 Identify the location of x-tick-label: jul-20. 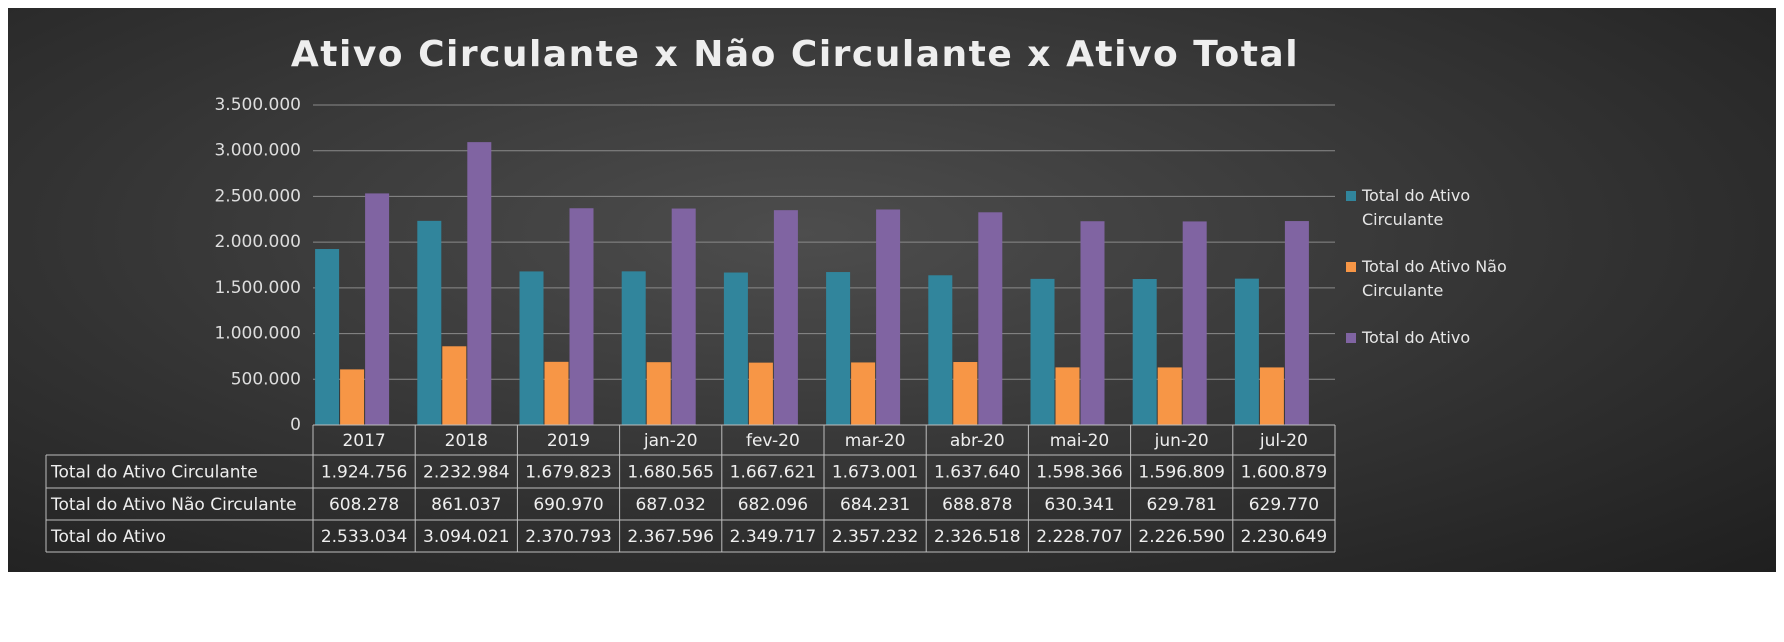
(1283, 441).